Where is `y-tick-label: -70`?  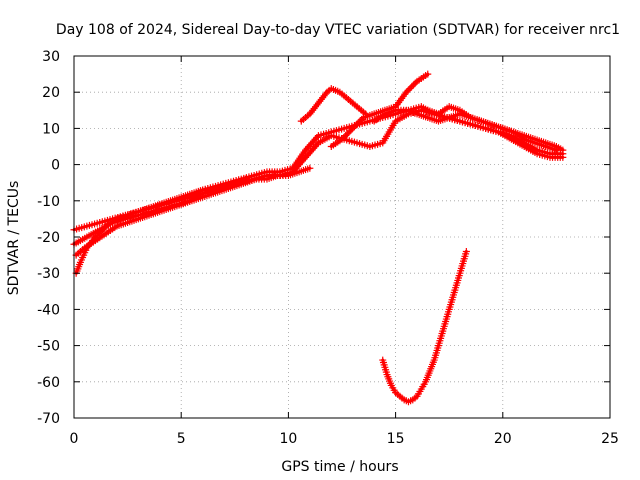 y-tick-label: -70 is located at coordinates (48, 419).